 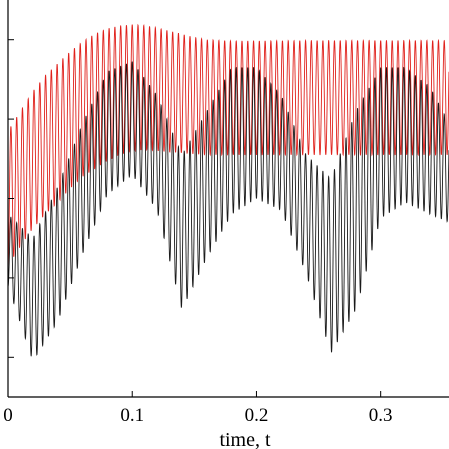 I want to click on x-tick-label: 0.1, so click(x=132, y=415).